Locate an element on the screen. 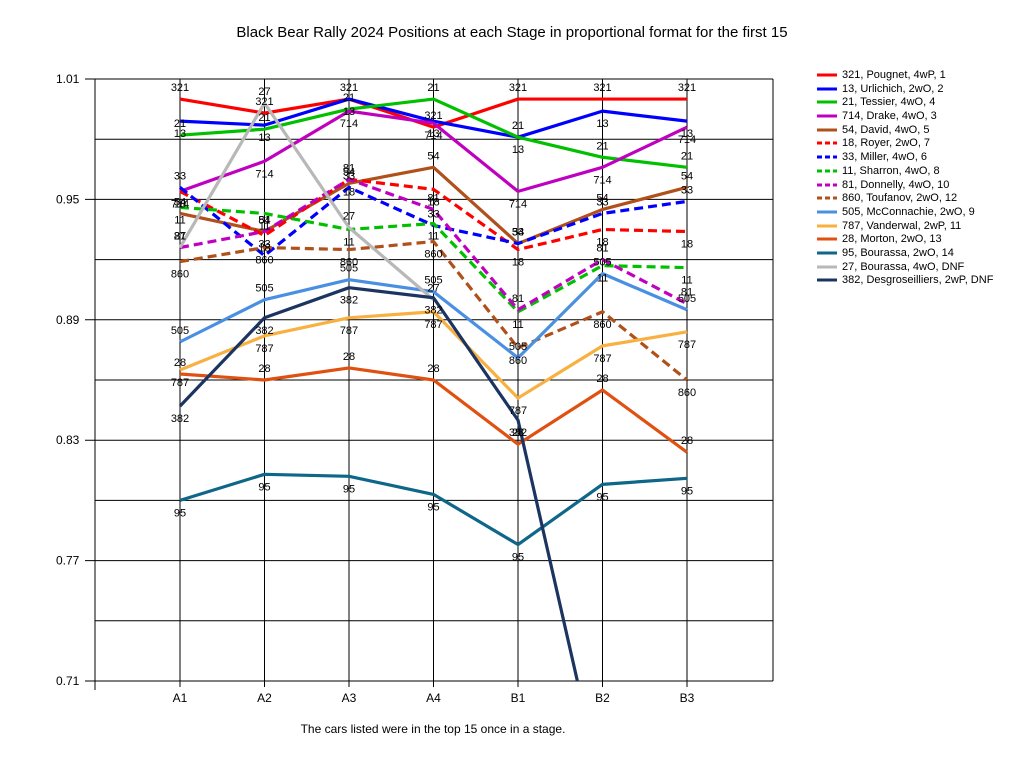 The width and height of the screenshot is (1024, 768). legend-label: 787, Vanderwal, 2wP, 11 is located at coordinates (902, 225).